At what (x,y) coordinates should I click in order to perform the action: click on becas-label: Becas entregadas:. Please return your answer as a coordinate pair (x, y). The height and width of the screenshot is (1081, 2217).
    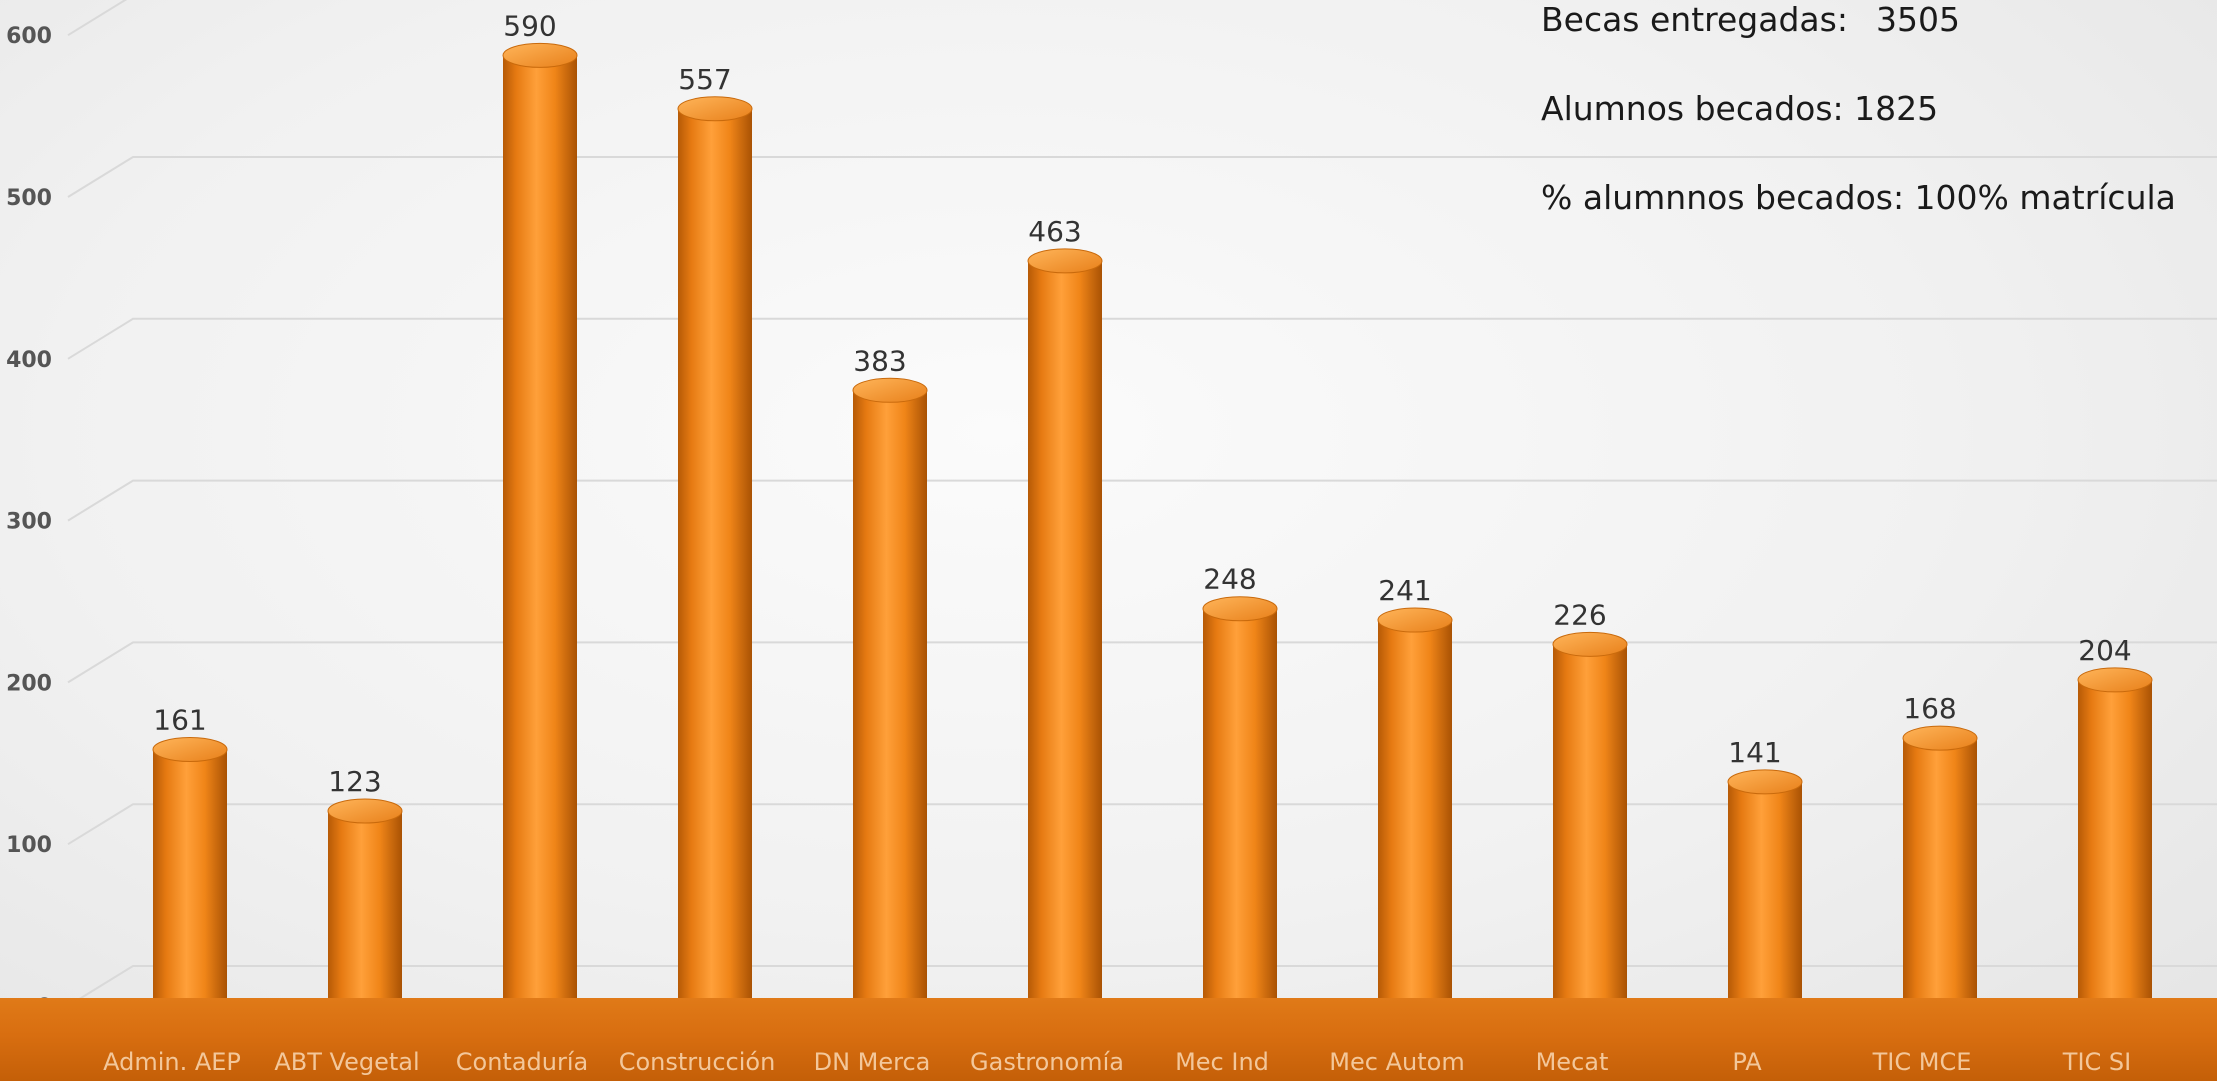
    Looking at the image, I should click on (1694, 19).